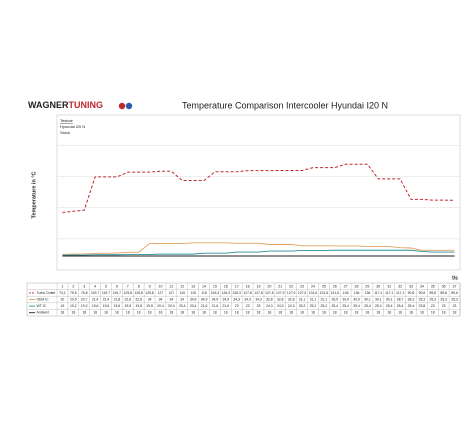 The height and width of the screenshot is (445, 470). Describe the element at coordinates (444, 286) in the screenshot. I see `x-tick-label: 36` at that location.